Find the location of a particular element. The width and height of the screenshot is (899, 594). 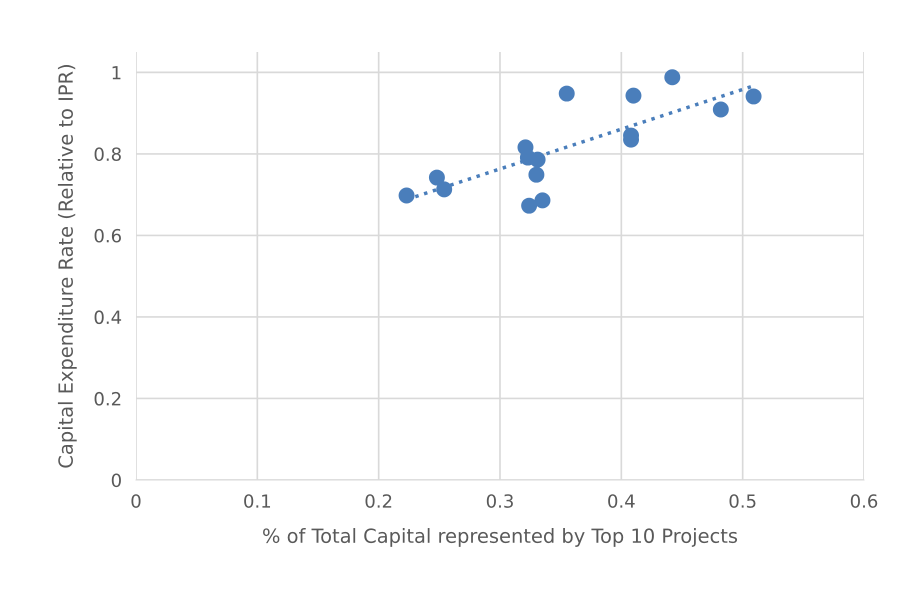

y-tick-label: 0.8 is located at coordinates (107, 154).